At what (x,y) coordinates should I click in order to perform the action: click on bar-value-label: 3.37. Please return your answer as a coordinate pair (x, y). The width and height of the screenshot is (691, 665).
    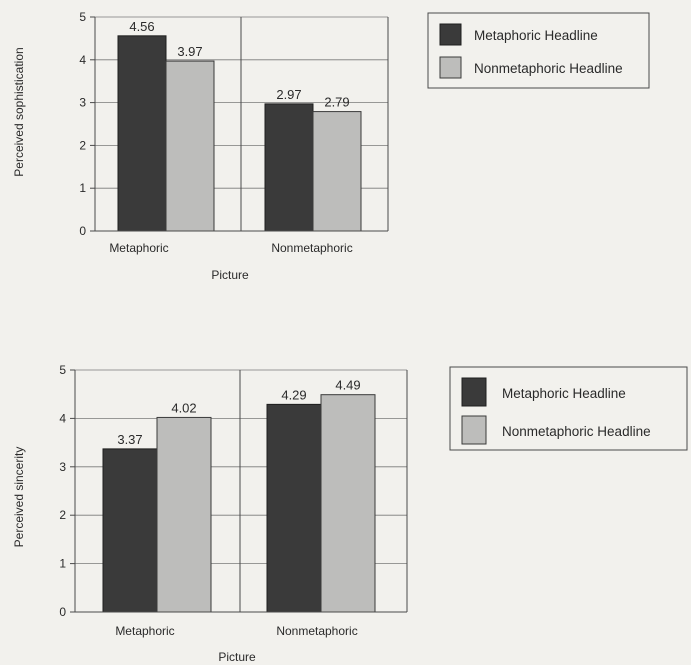
    Looking at the image, I should click on (129, 439).